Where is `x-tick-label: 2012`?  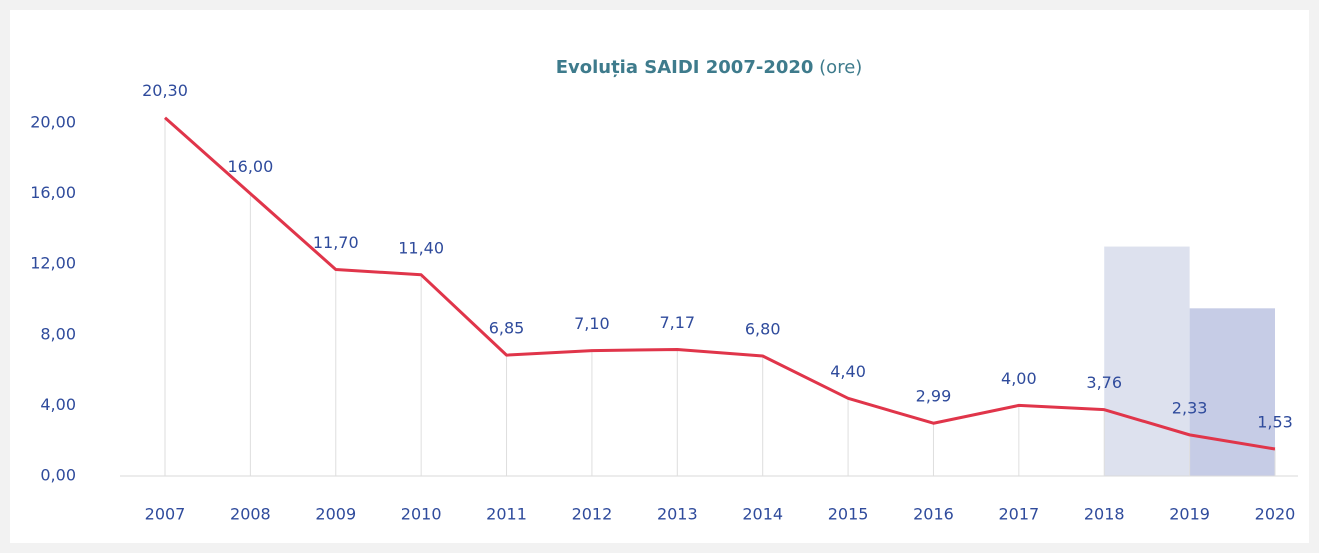
x-tick-label: 2012 is located at coordinates (592, 514).